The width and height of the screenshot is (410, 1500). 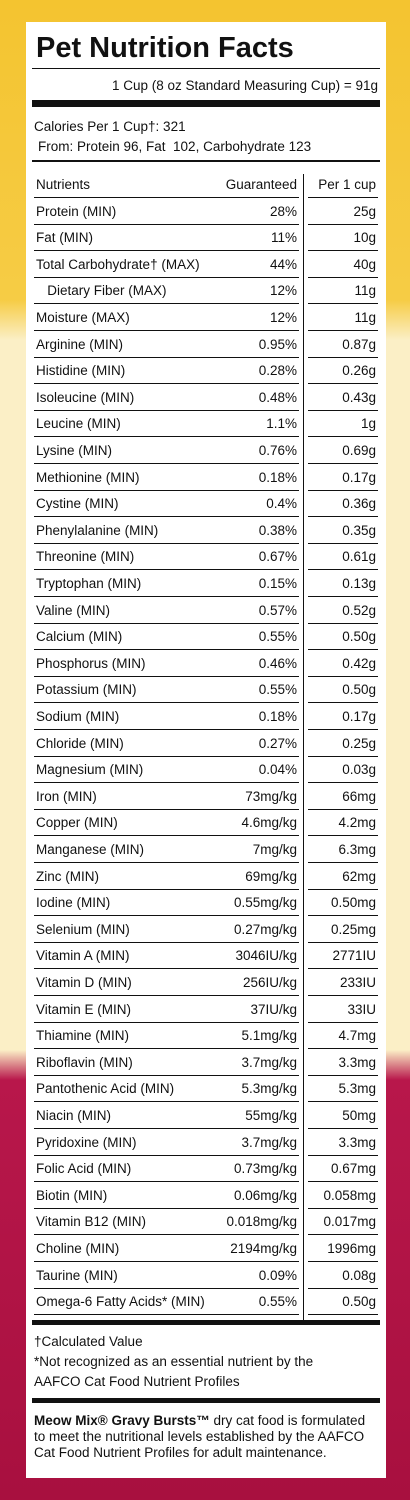 What do you see at coordinates (84, 982) in the screenshot?
I see `row-name: Vitamin D (MIN)` at bounding box center [84, 982].